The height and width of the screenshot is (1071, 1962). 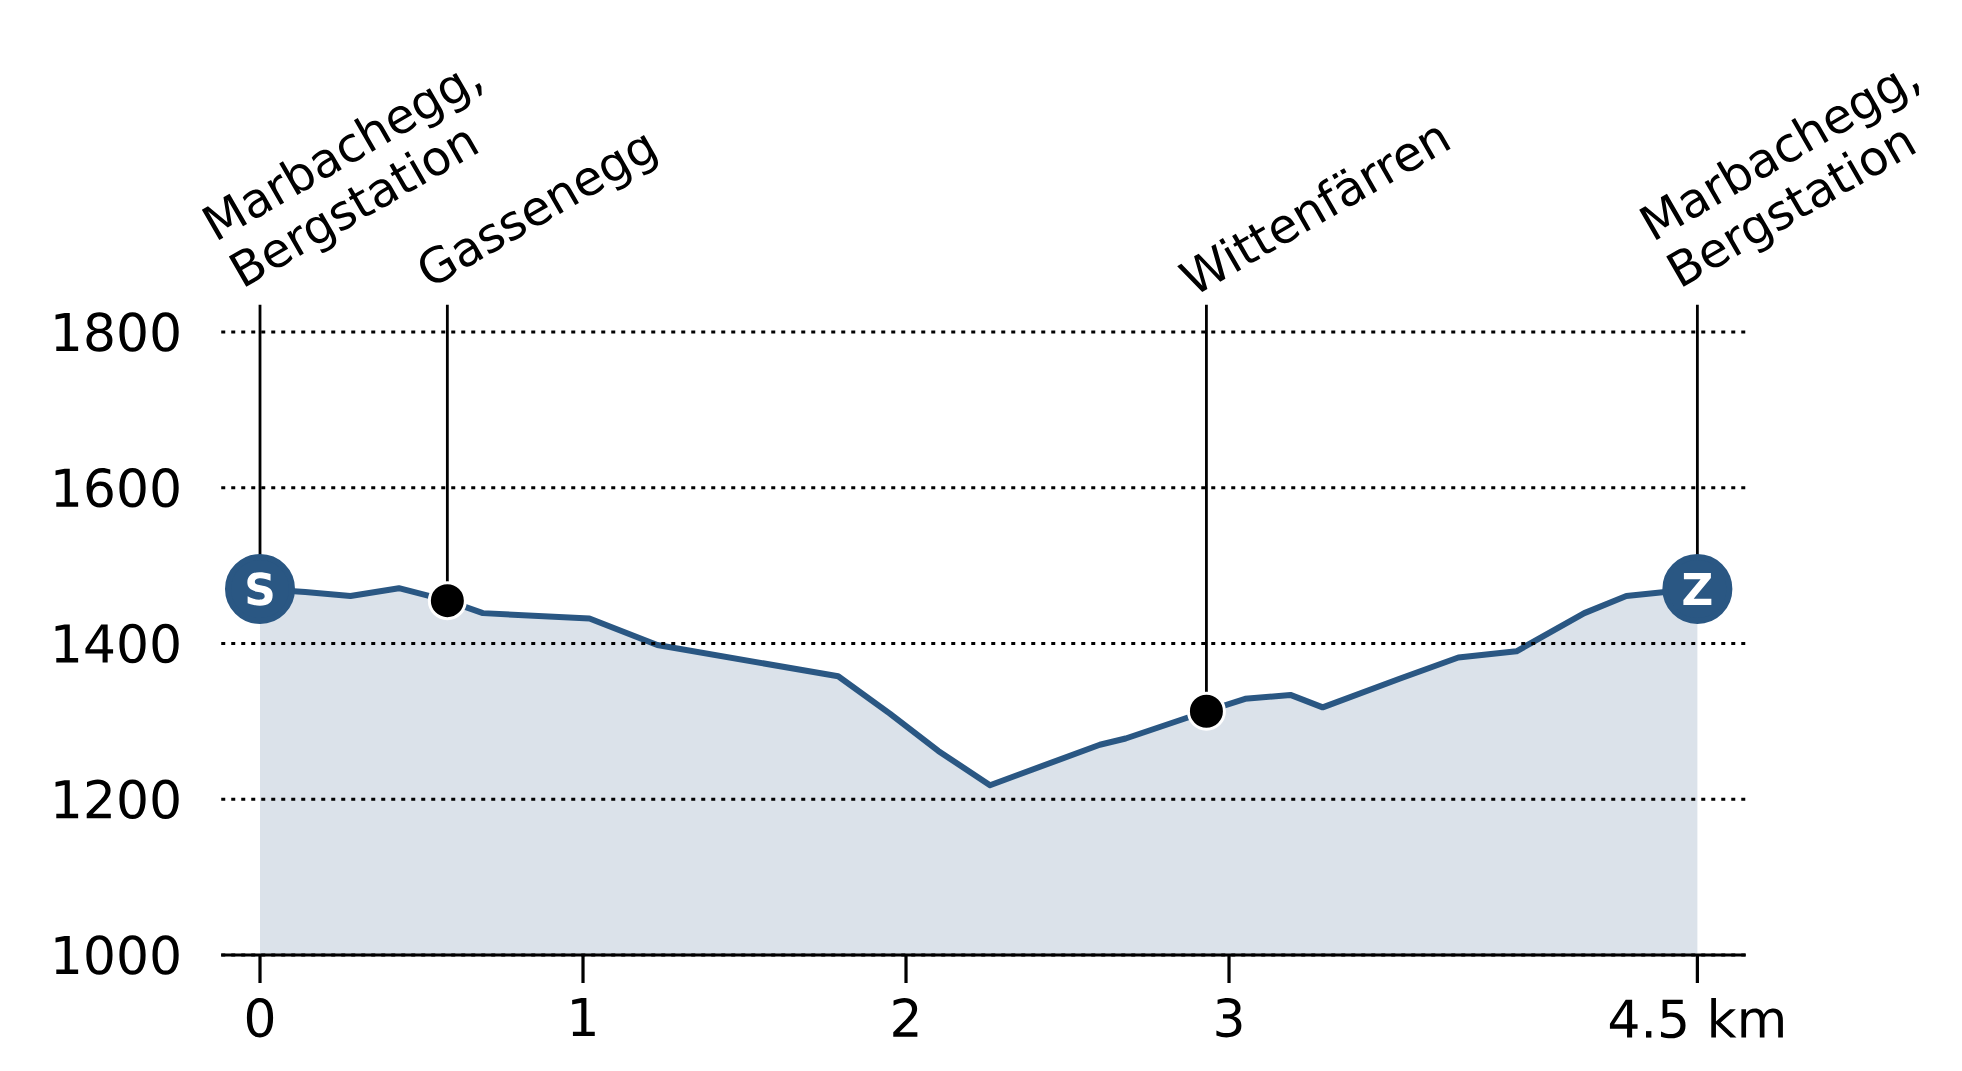 I want to click on x-tick-label: 2, so click(x=905, y=1017).